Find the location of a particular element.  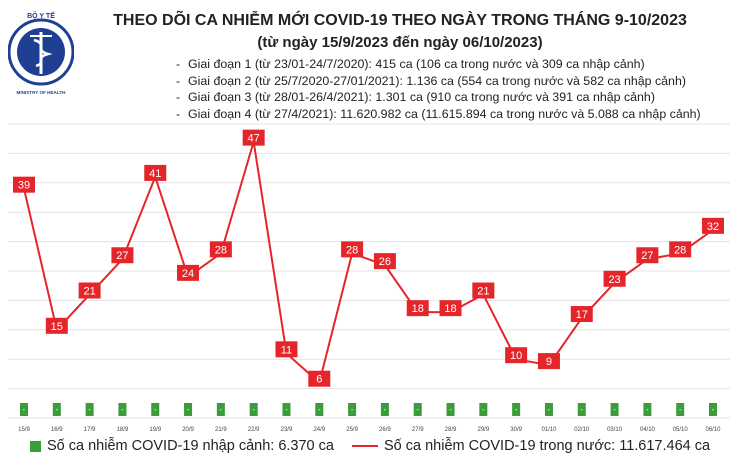

x-tick-label: 18/9 is located at coordinates (123, 430).